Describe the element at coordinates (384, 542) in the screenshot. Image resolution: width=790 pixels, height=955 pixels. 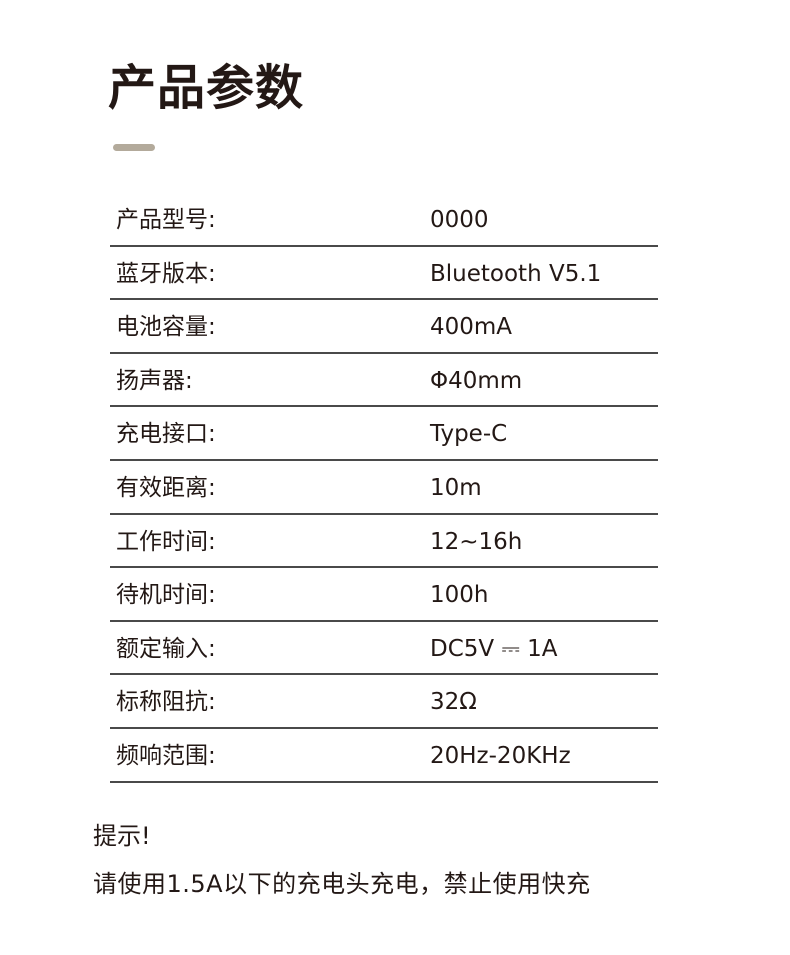
I see `spec-row: 工作时间: 12~16h` at that location.